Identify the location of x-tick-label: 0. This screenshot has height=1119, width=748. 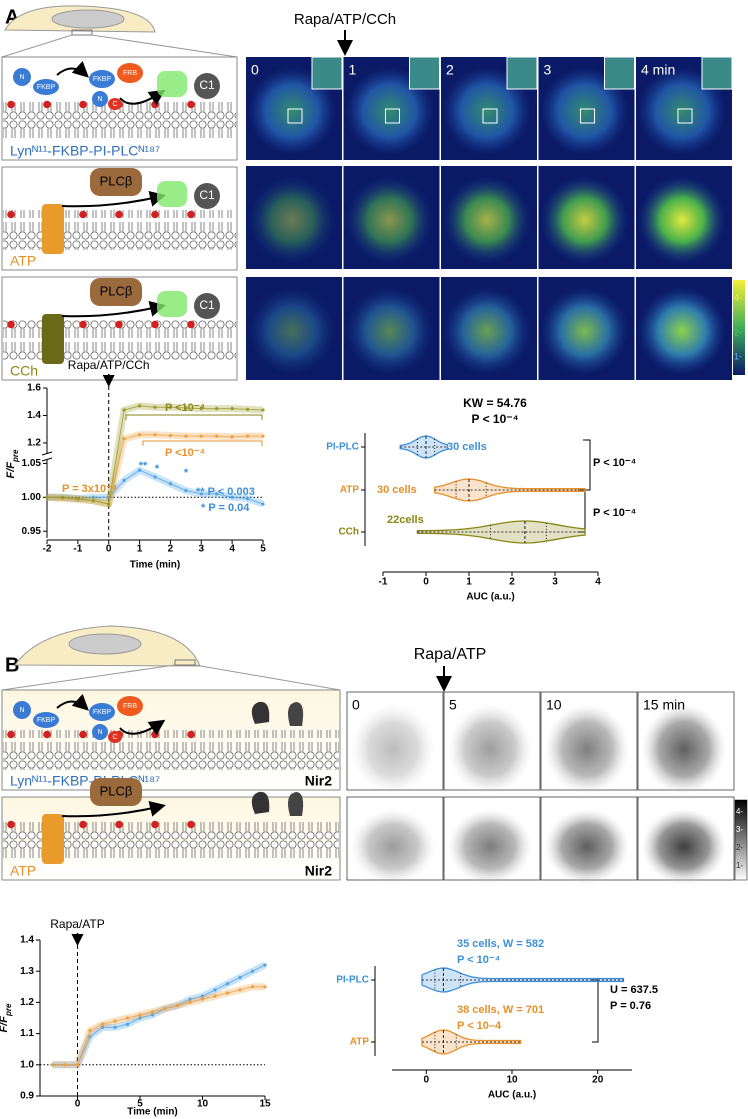
(109, 549).